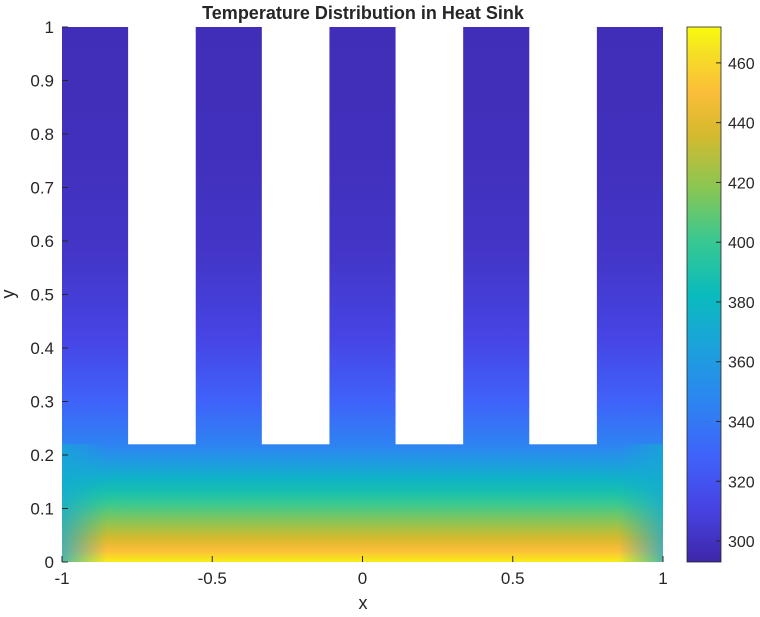  I want to click on y-axis: 0 0.1 0.2 0.3 0.4 0.5 0.6 0.7 0.8 0.9 1, so click(49, 295).